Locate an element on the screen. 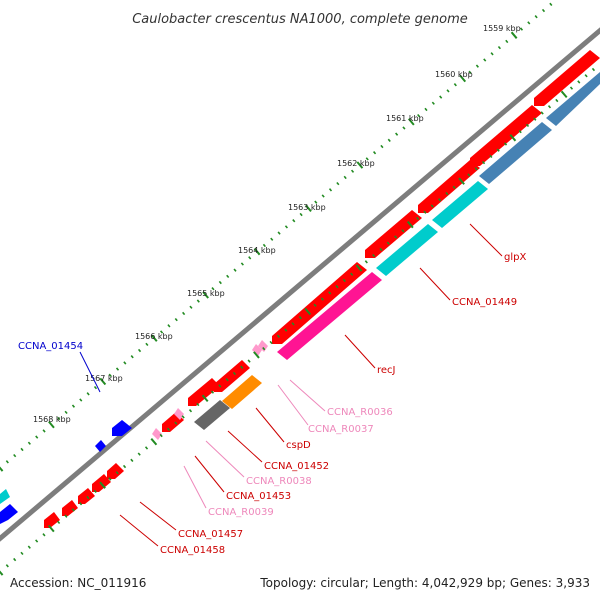 Image resolution: width=600 pixels, height=600 pixels. feature-label-cspd: cspD is located at coordinates (298, 445).